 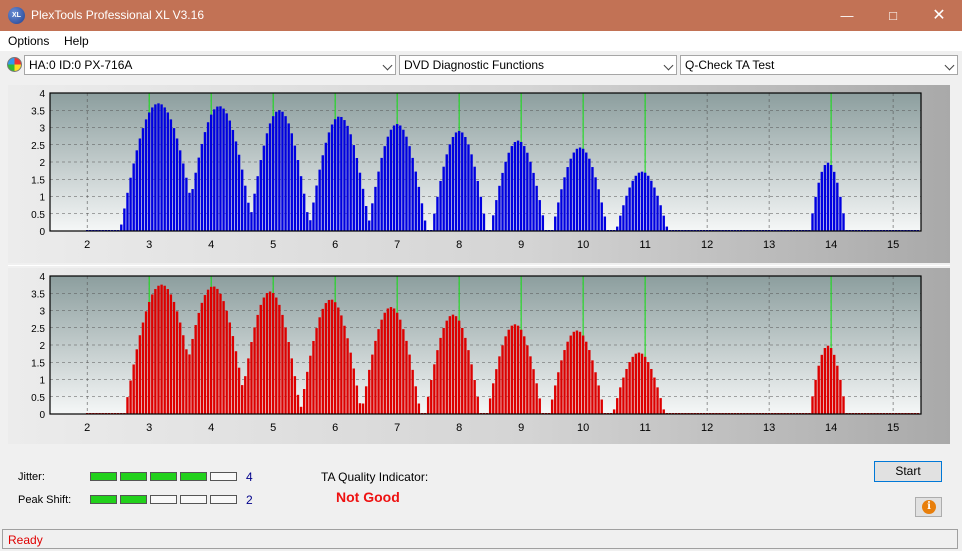 What do you see at coordinates (249, 500) in the screenshot?
I see `peak-shift-value: 2` at bounding box center [249, 500].